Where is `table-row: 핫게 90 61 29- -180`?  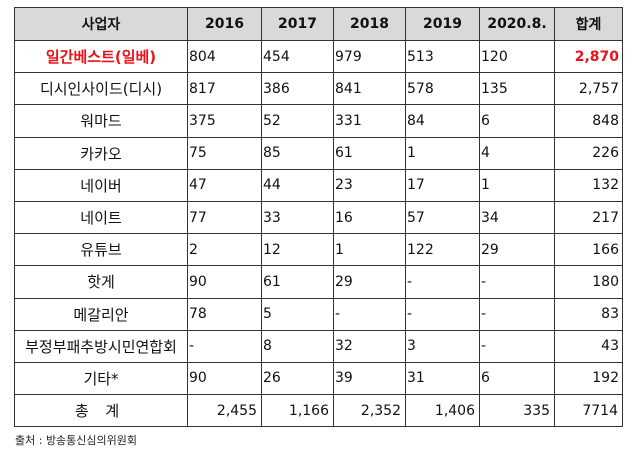 table-row: 핫게 90 61 29- -180 is located at coordinates (318, 282).